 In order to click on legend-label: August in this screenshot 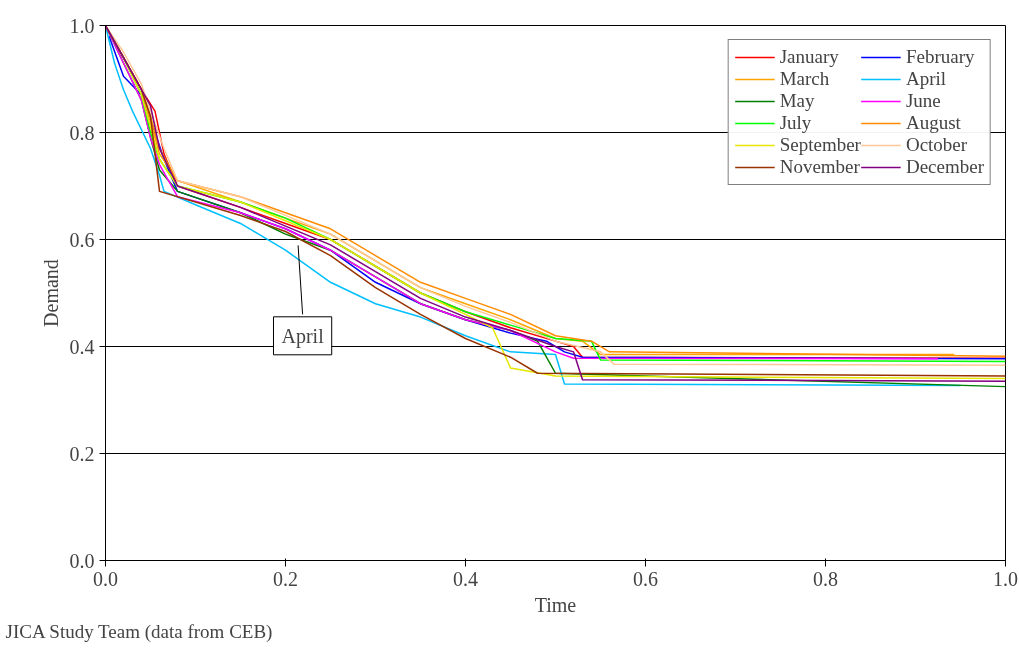, I will do `click(933, 123)`.